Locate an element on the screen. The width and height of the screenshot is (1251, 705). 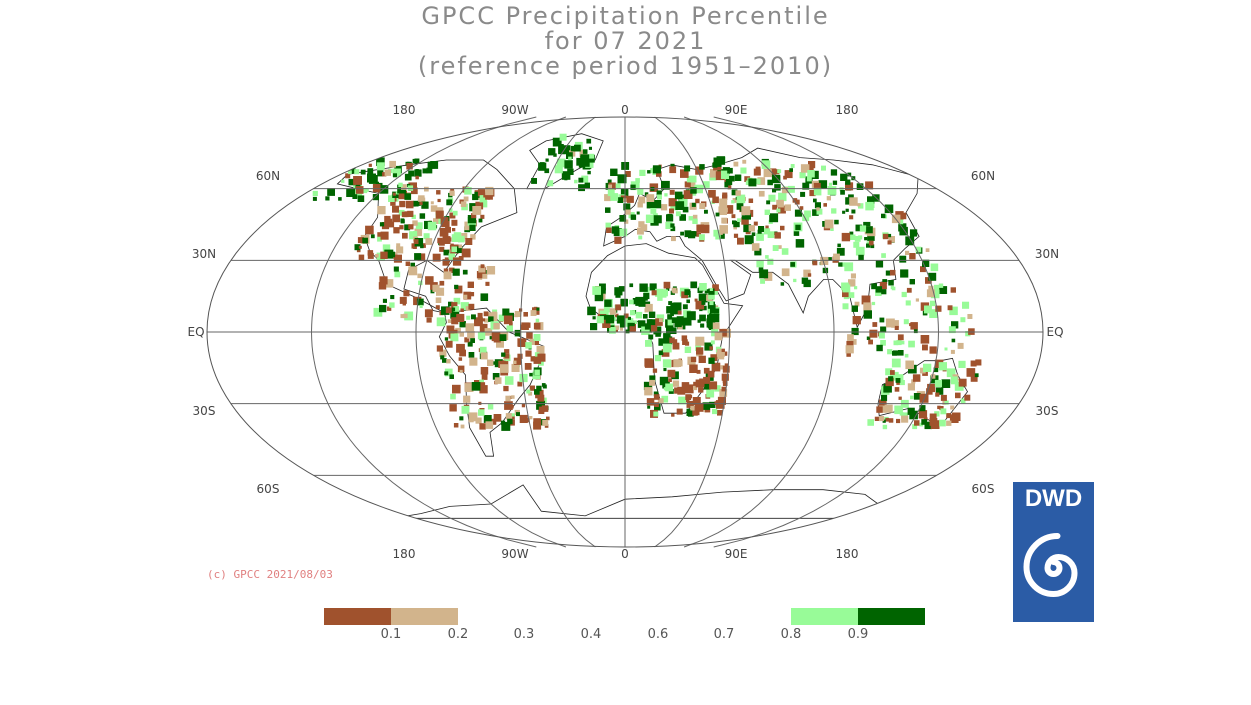
north-america-outline is located at coordinates (427, 236).